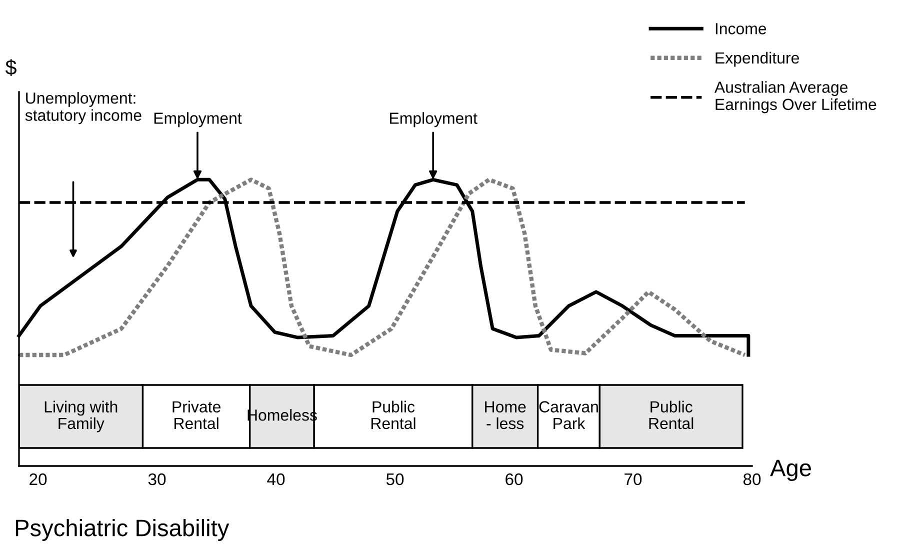  I want to click on x-tick-label: 50, so click(395, 479).